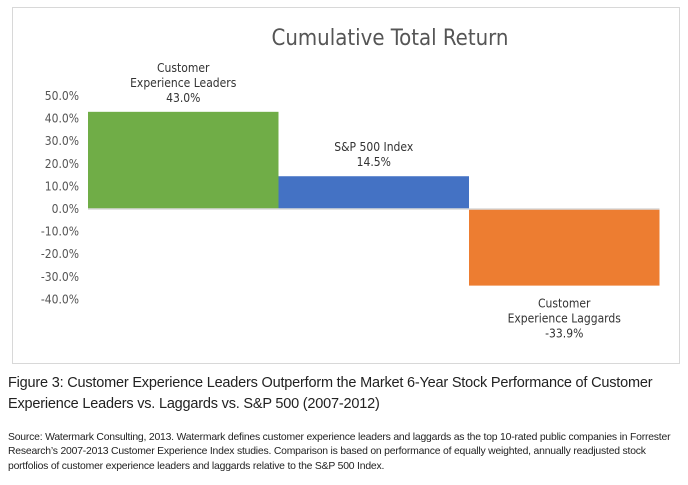 Image resolution: width=688 pixels, height=485 pixels. Describe the element at coordinates (390, 38) in the screenshot. I see `chart-title: Cumulative Total Return` at that location.